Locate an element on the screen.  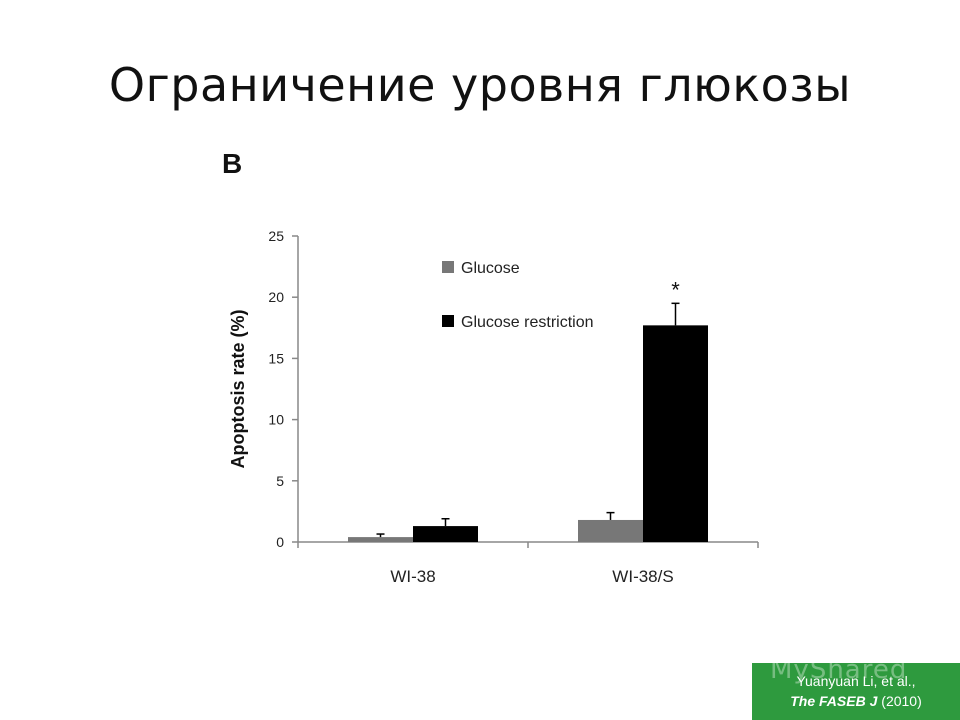
citation-authors: Yuanyuan Li, et al., is located at coordinates (856, 681).